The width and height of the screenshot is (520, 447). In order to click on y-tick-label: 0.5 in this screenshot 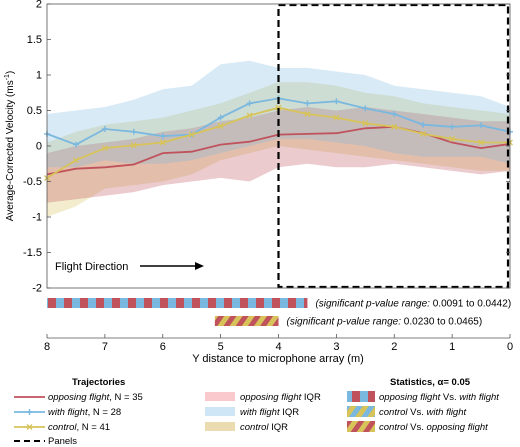, I will do `click(34, 111)`.